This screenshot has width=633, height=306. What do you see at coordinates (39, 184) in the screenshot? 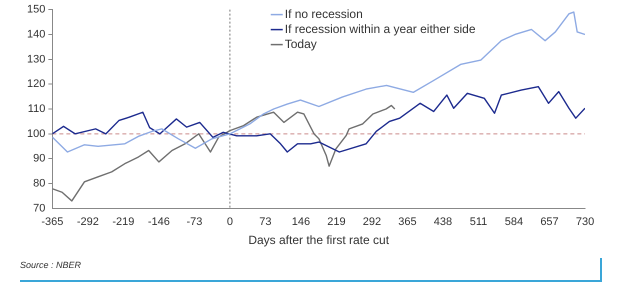
I see `y-tick-label: 80` at bounding box center [39, 184].